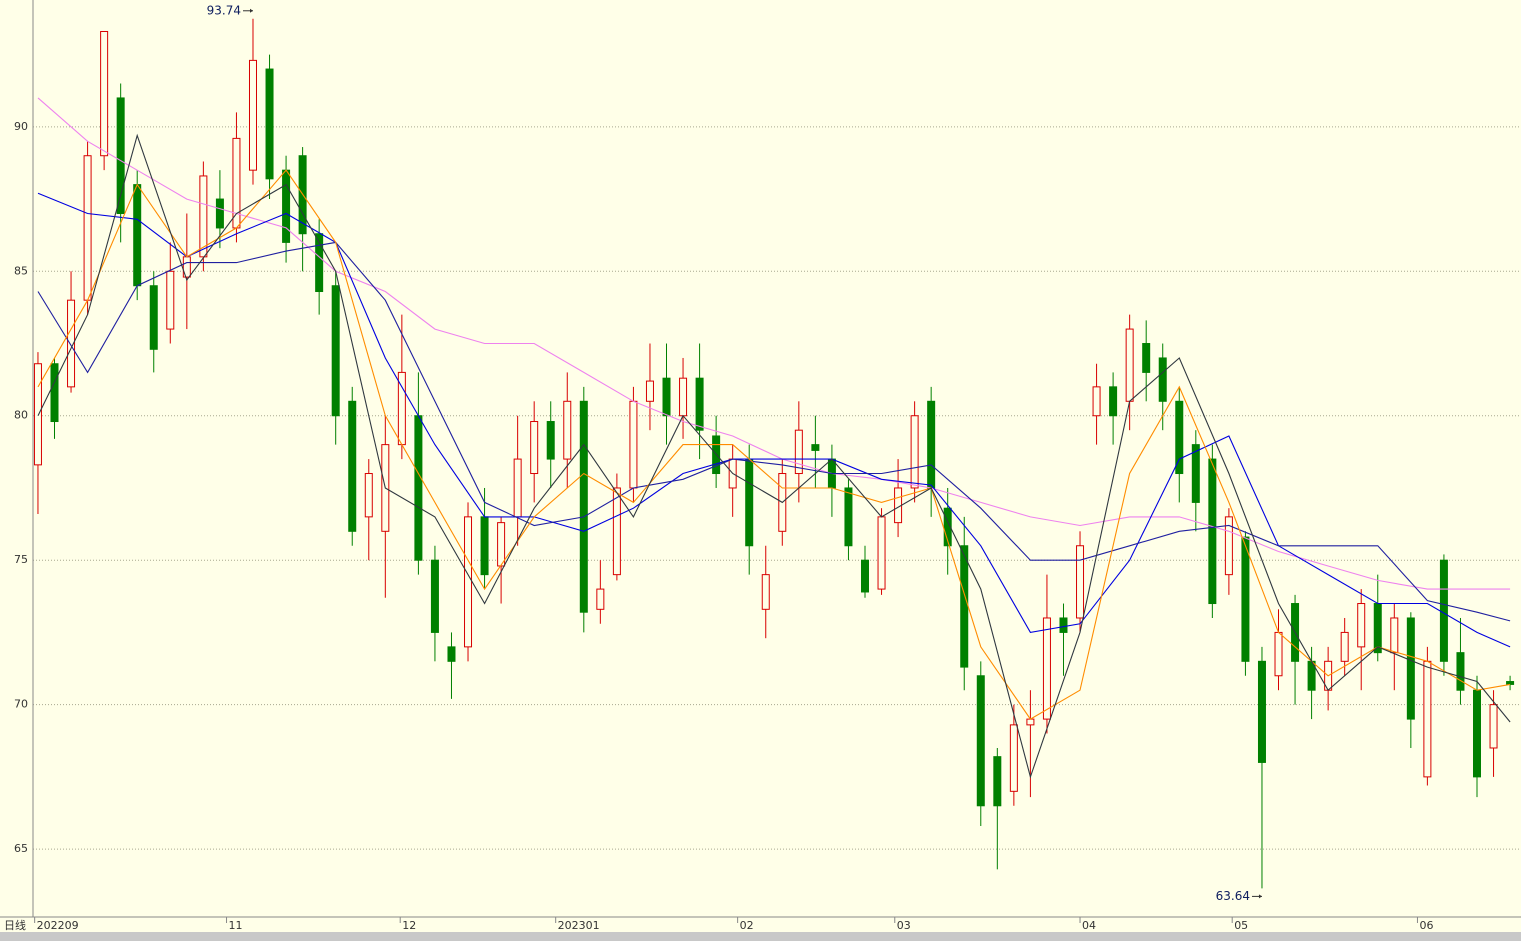 The width and height of the screenshot is (1521, 941). I want to click on y-tick-label: 85, so click(21, 270).